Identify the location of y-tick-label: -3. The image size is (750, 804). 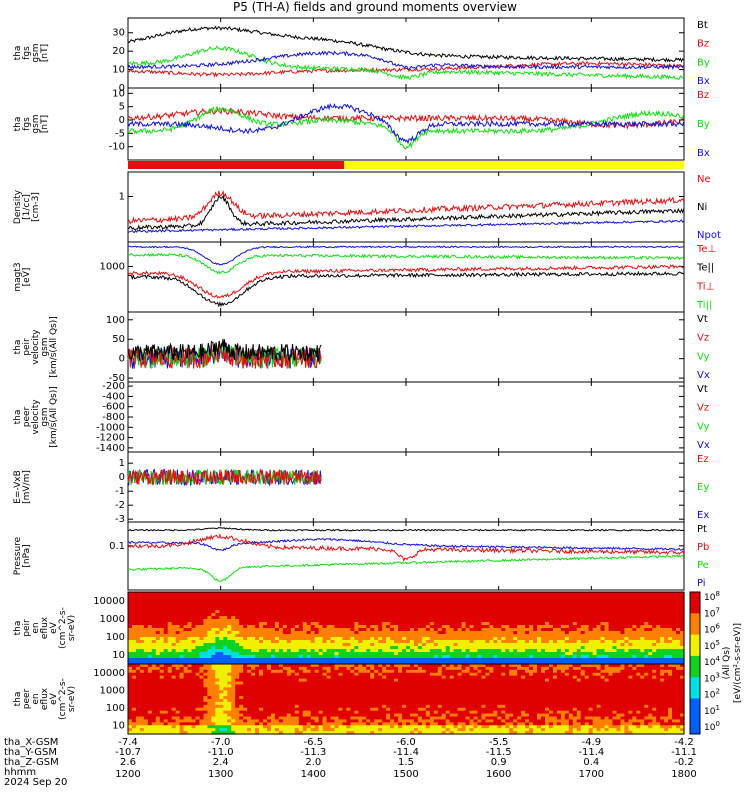
(120, 519).